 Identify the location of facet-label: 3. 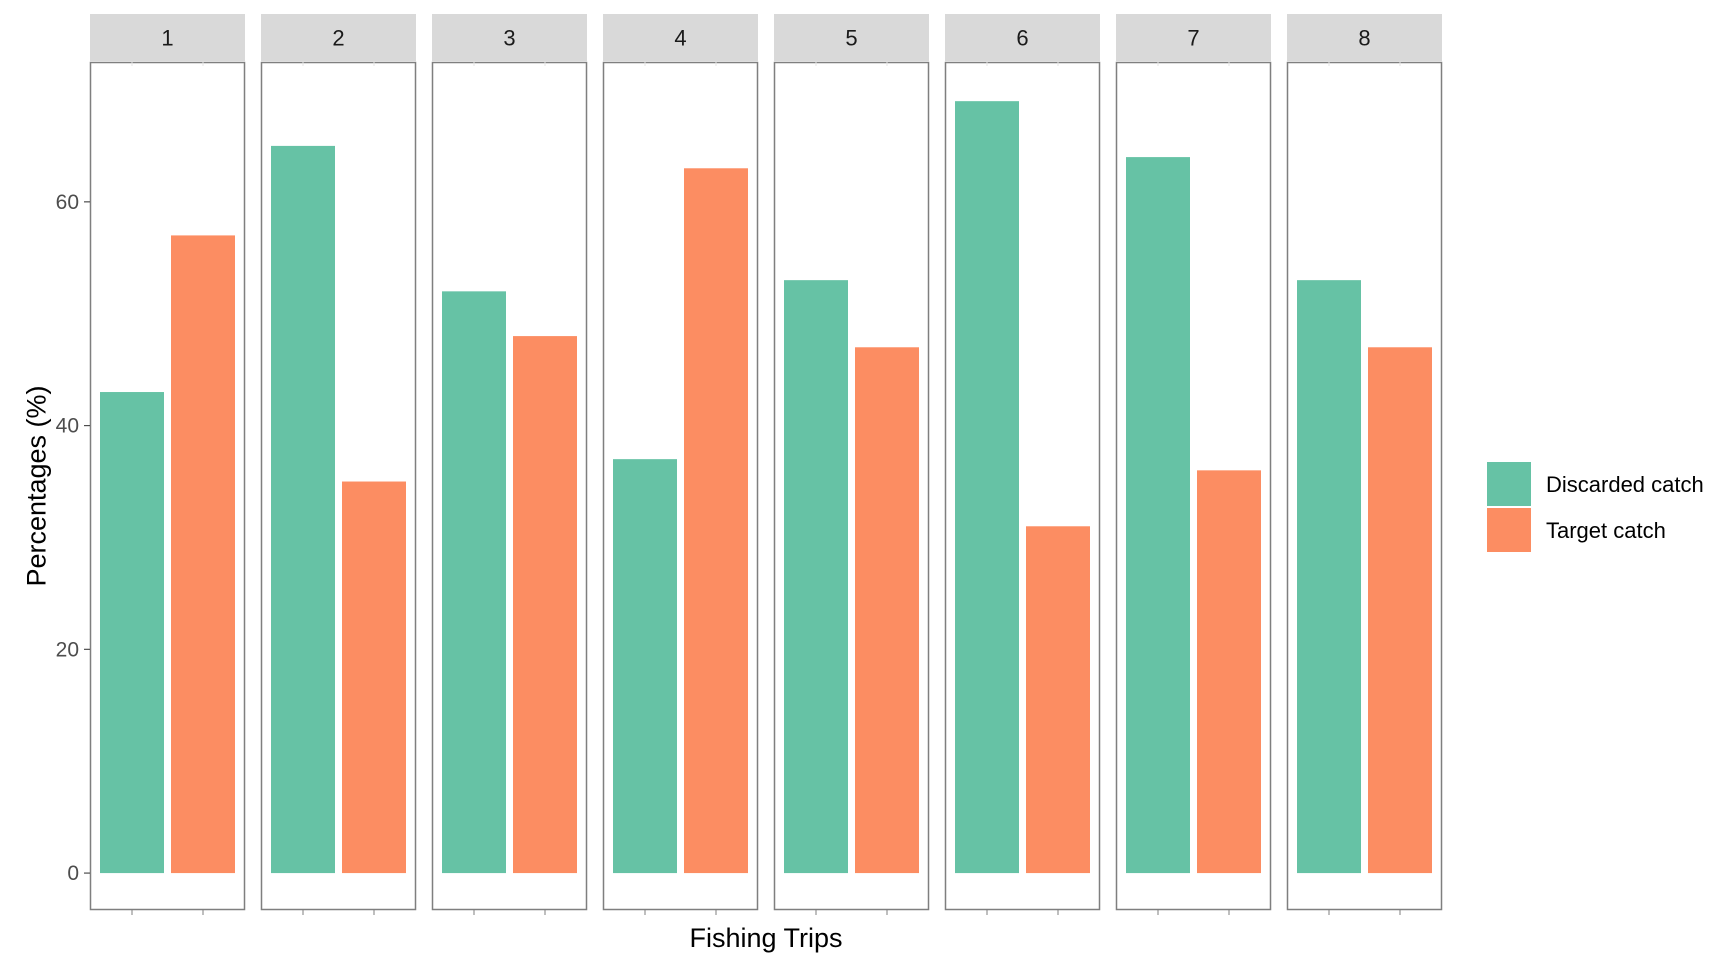
(509, 38).